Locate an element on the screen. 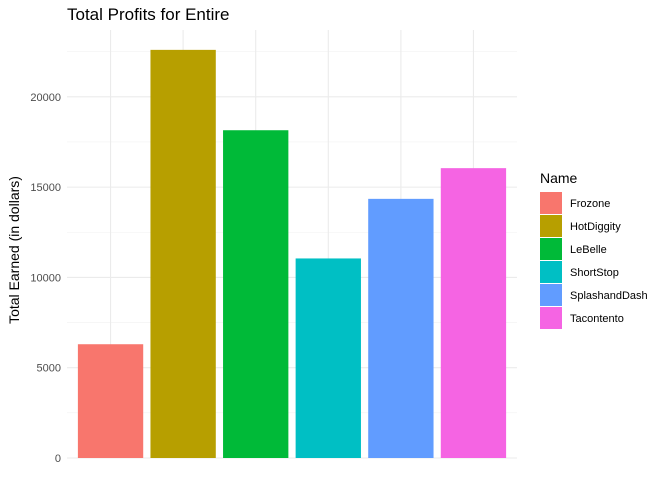 The height and width of the screenshot is (480, 672). legend-label: Tacontento is located at coordinates (597, 319).